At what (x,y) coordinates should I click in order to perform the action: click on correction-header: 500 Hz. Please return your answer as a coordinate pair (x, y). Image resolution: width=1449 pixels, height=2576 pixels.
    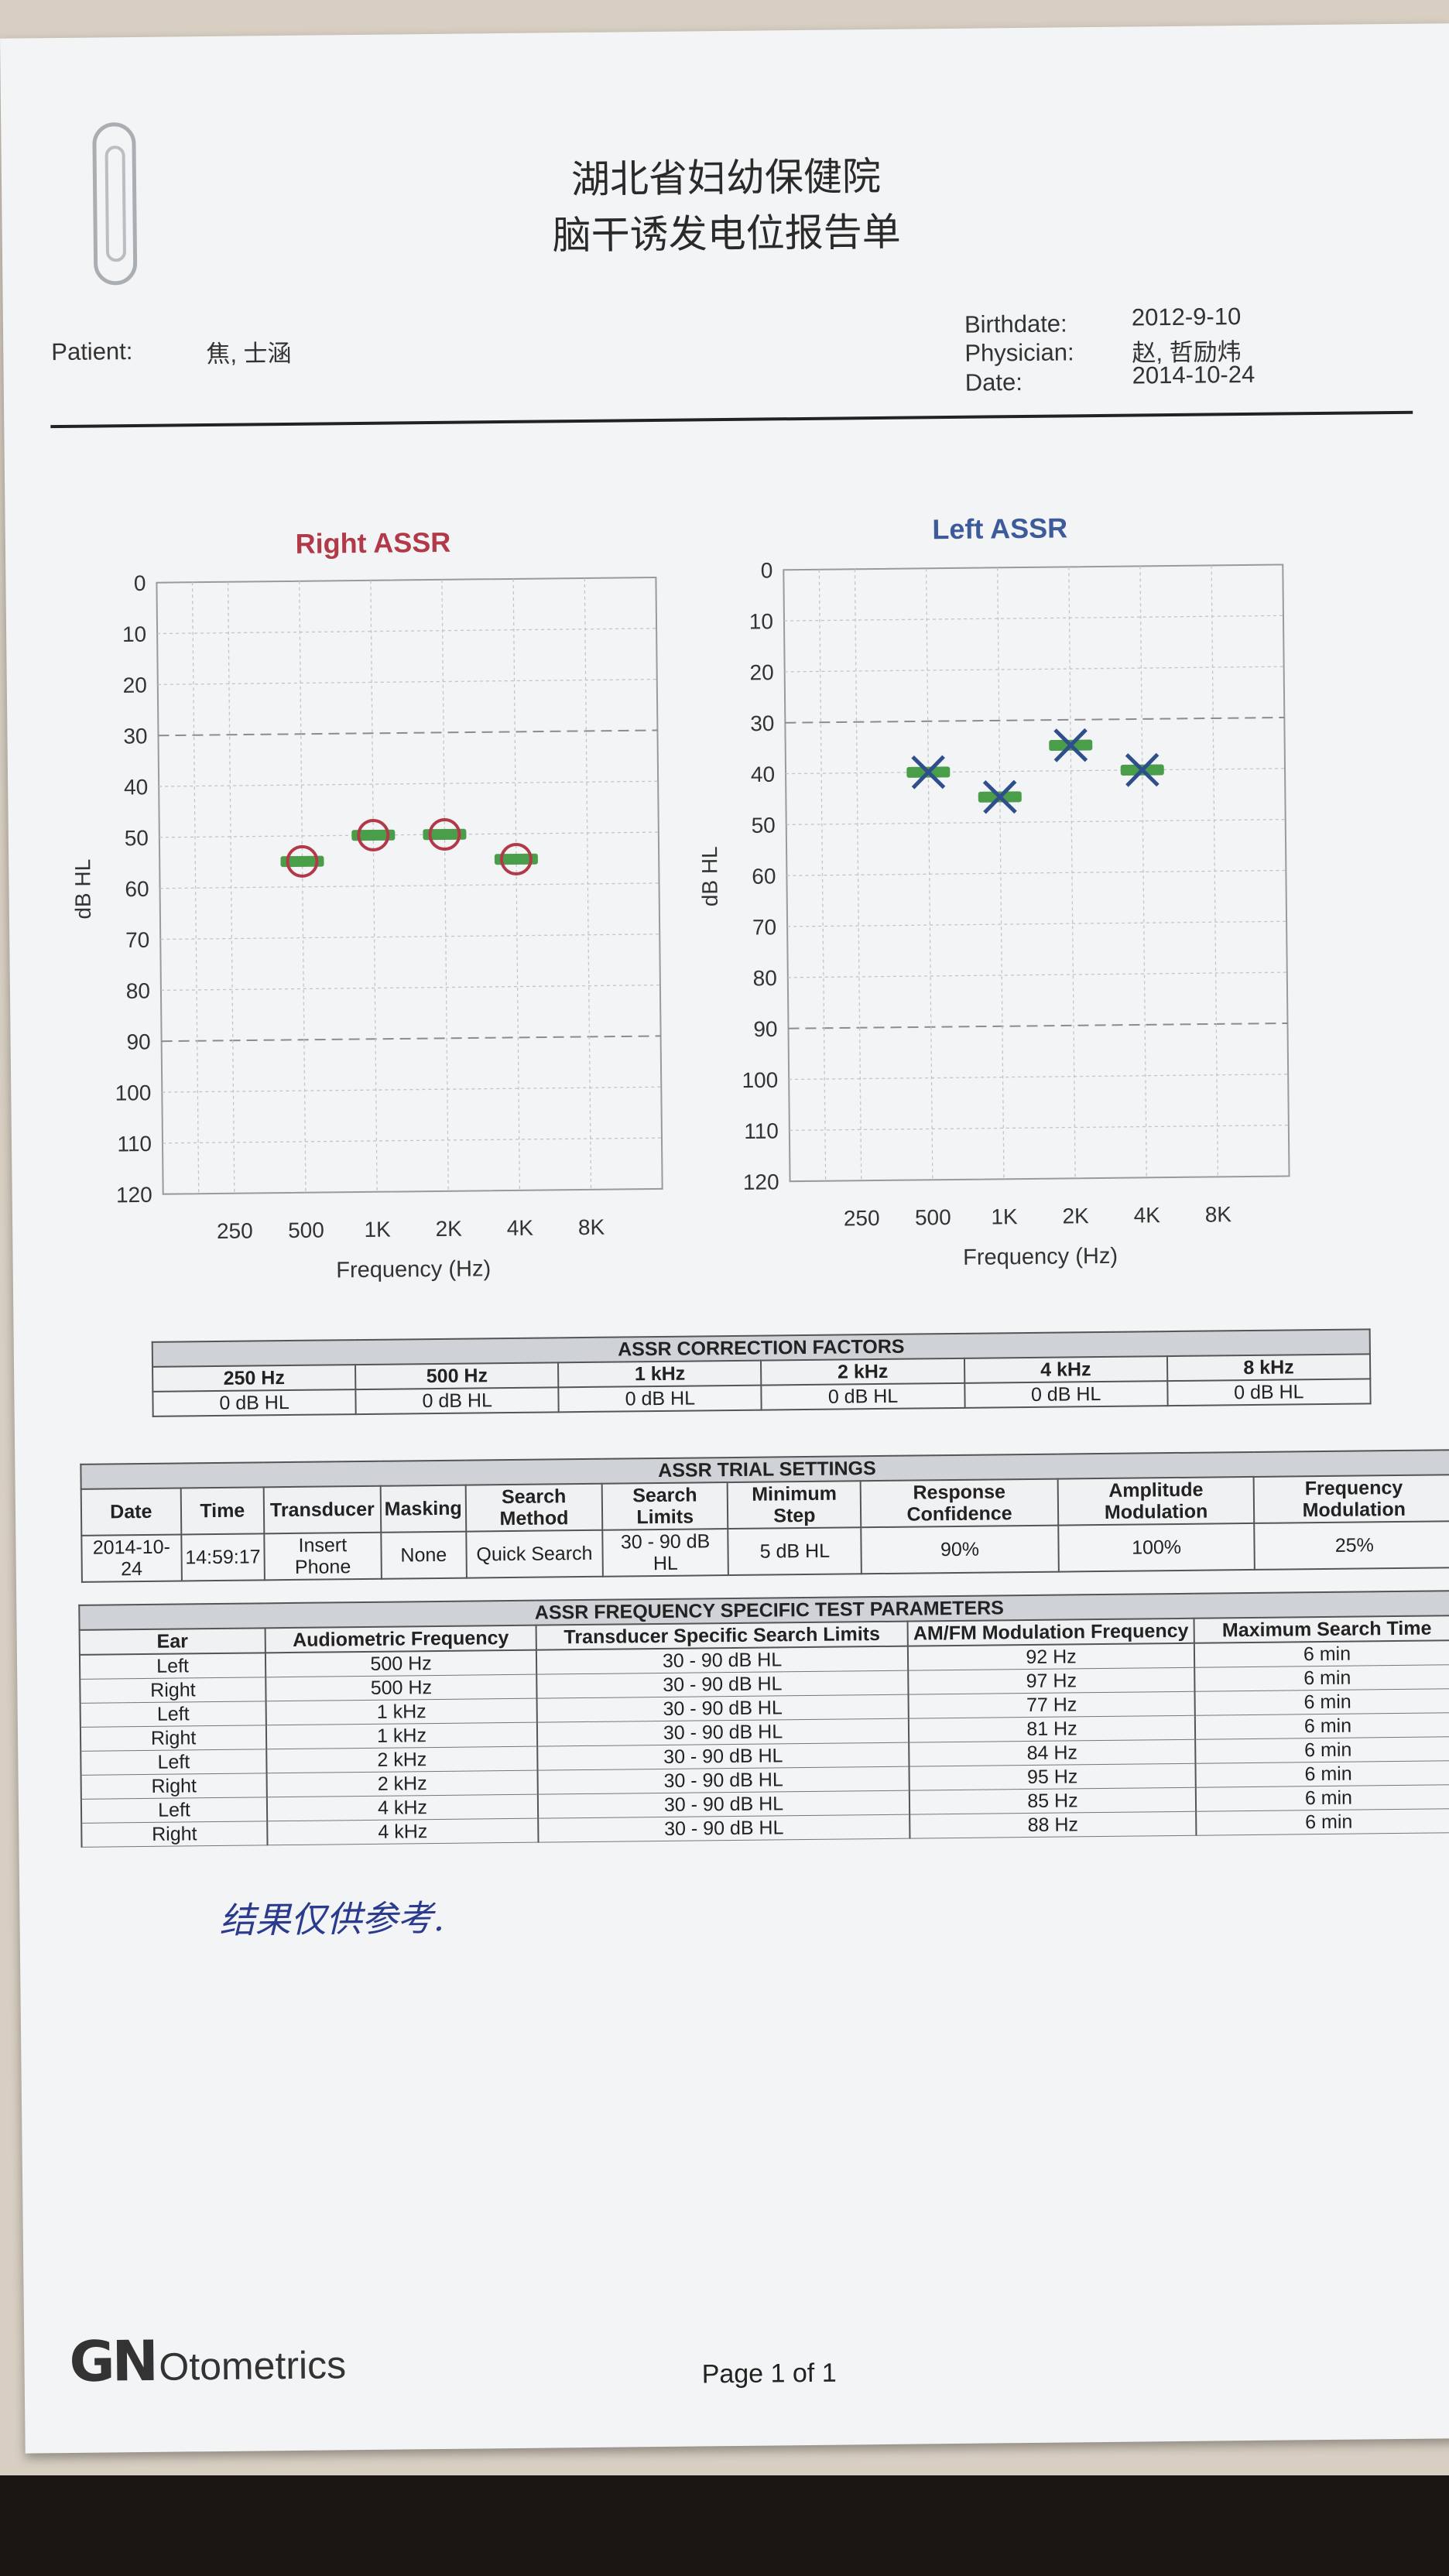
    Looking at the image, I should click on (457, 1376).